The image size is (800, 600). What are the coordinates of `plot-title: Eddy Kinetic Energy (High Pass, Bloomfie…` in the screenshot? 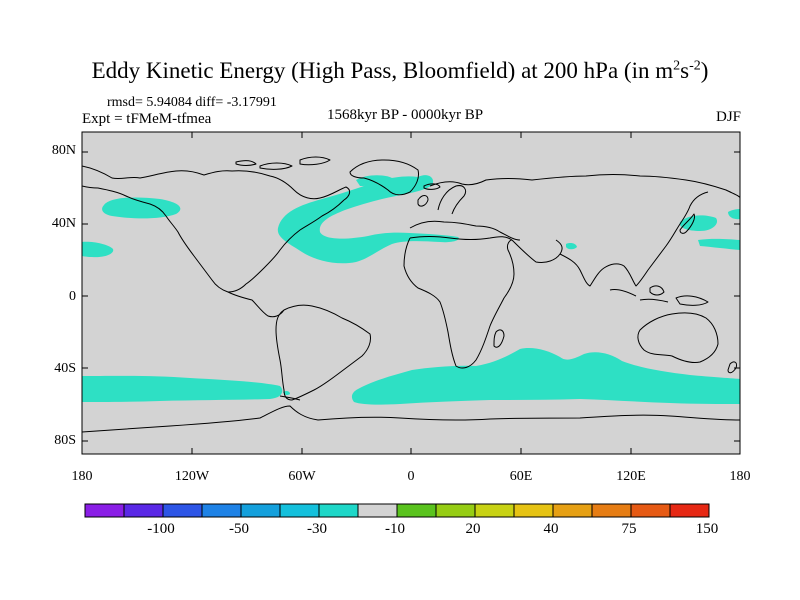 It's located at (400, 70).